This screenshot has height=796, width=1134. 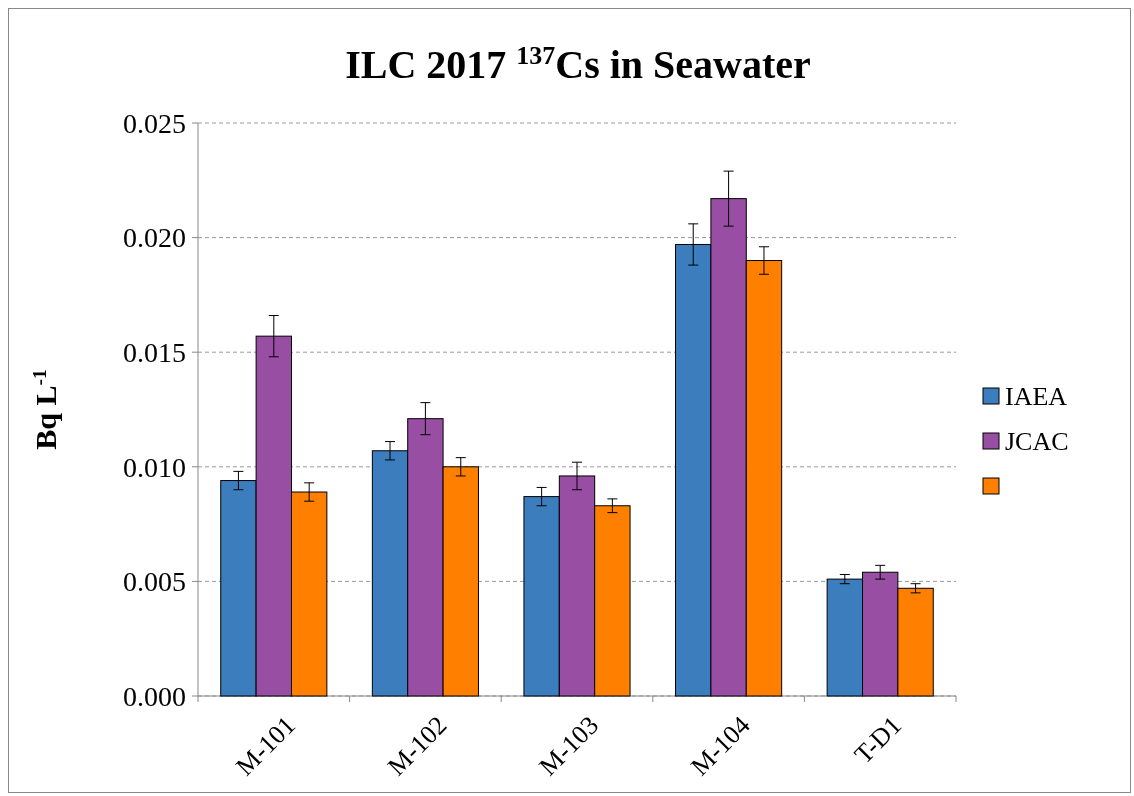 What do you see at coordinates (154, 238) in the screenshot?
I see `y-tick-label: 0.020` at bounding box center [154, 238].